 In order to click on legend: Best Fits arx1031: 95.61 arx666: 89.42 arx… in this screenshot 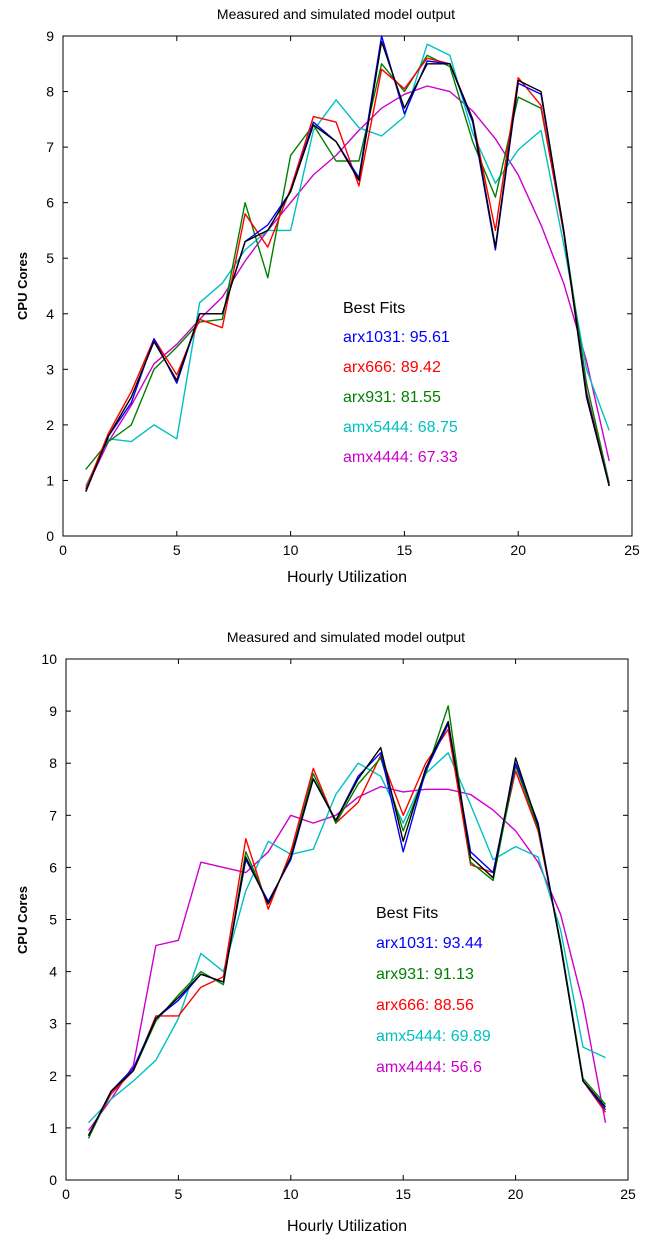, I will do `click(400, 383)`.